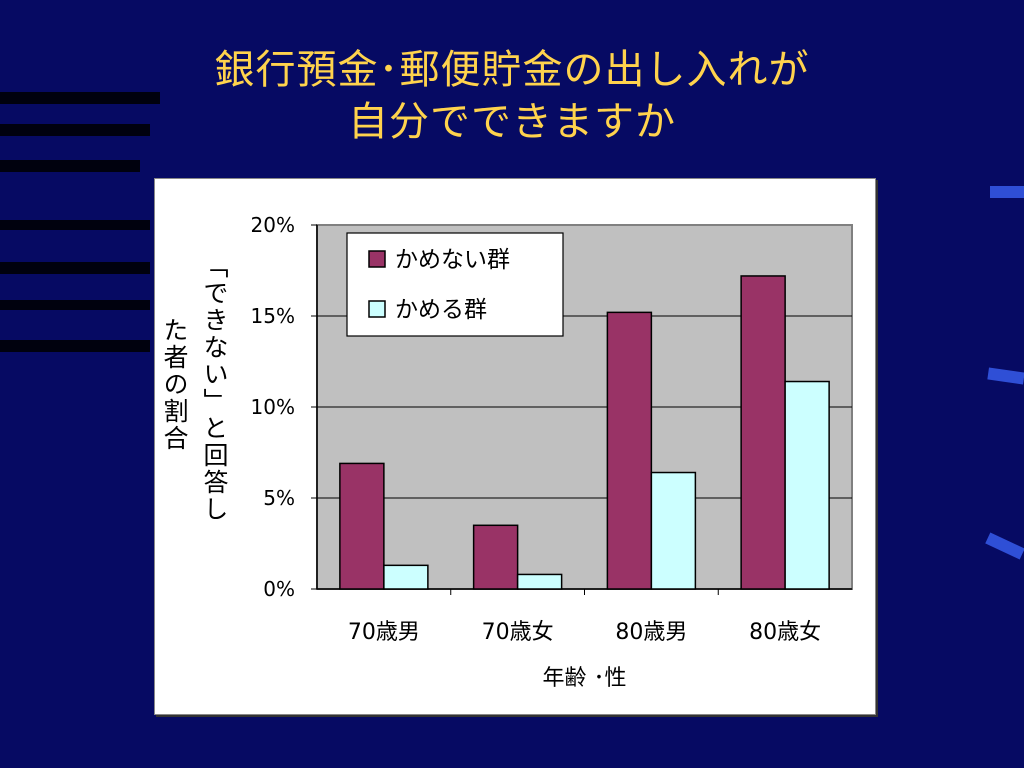 This screenshot has height=768, width=1024. I want to click on x-axis-label: 年齢 ･性, so click(585, 678).